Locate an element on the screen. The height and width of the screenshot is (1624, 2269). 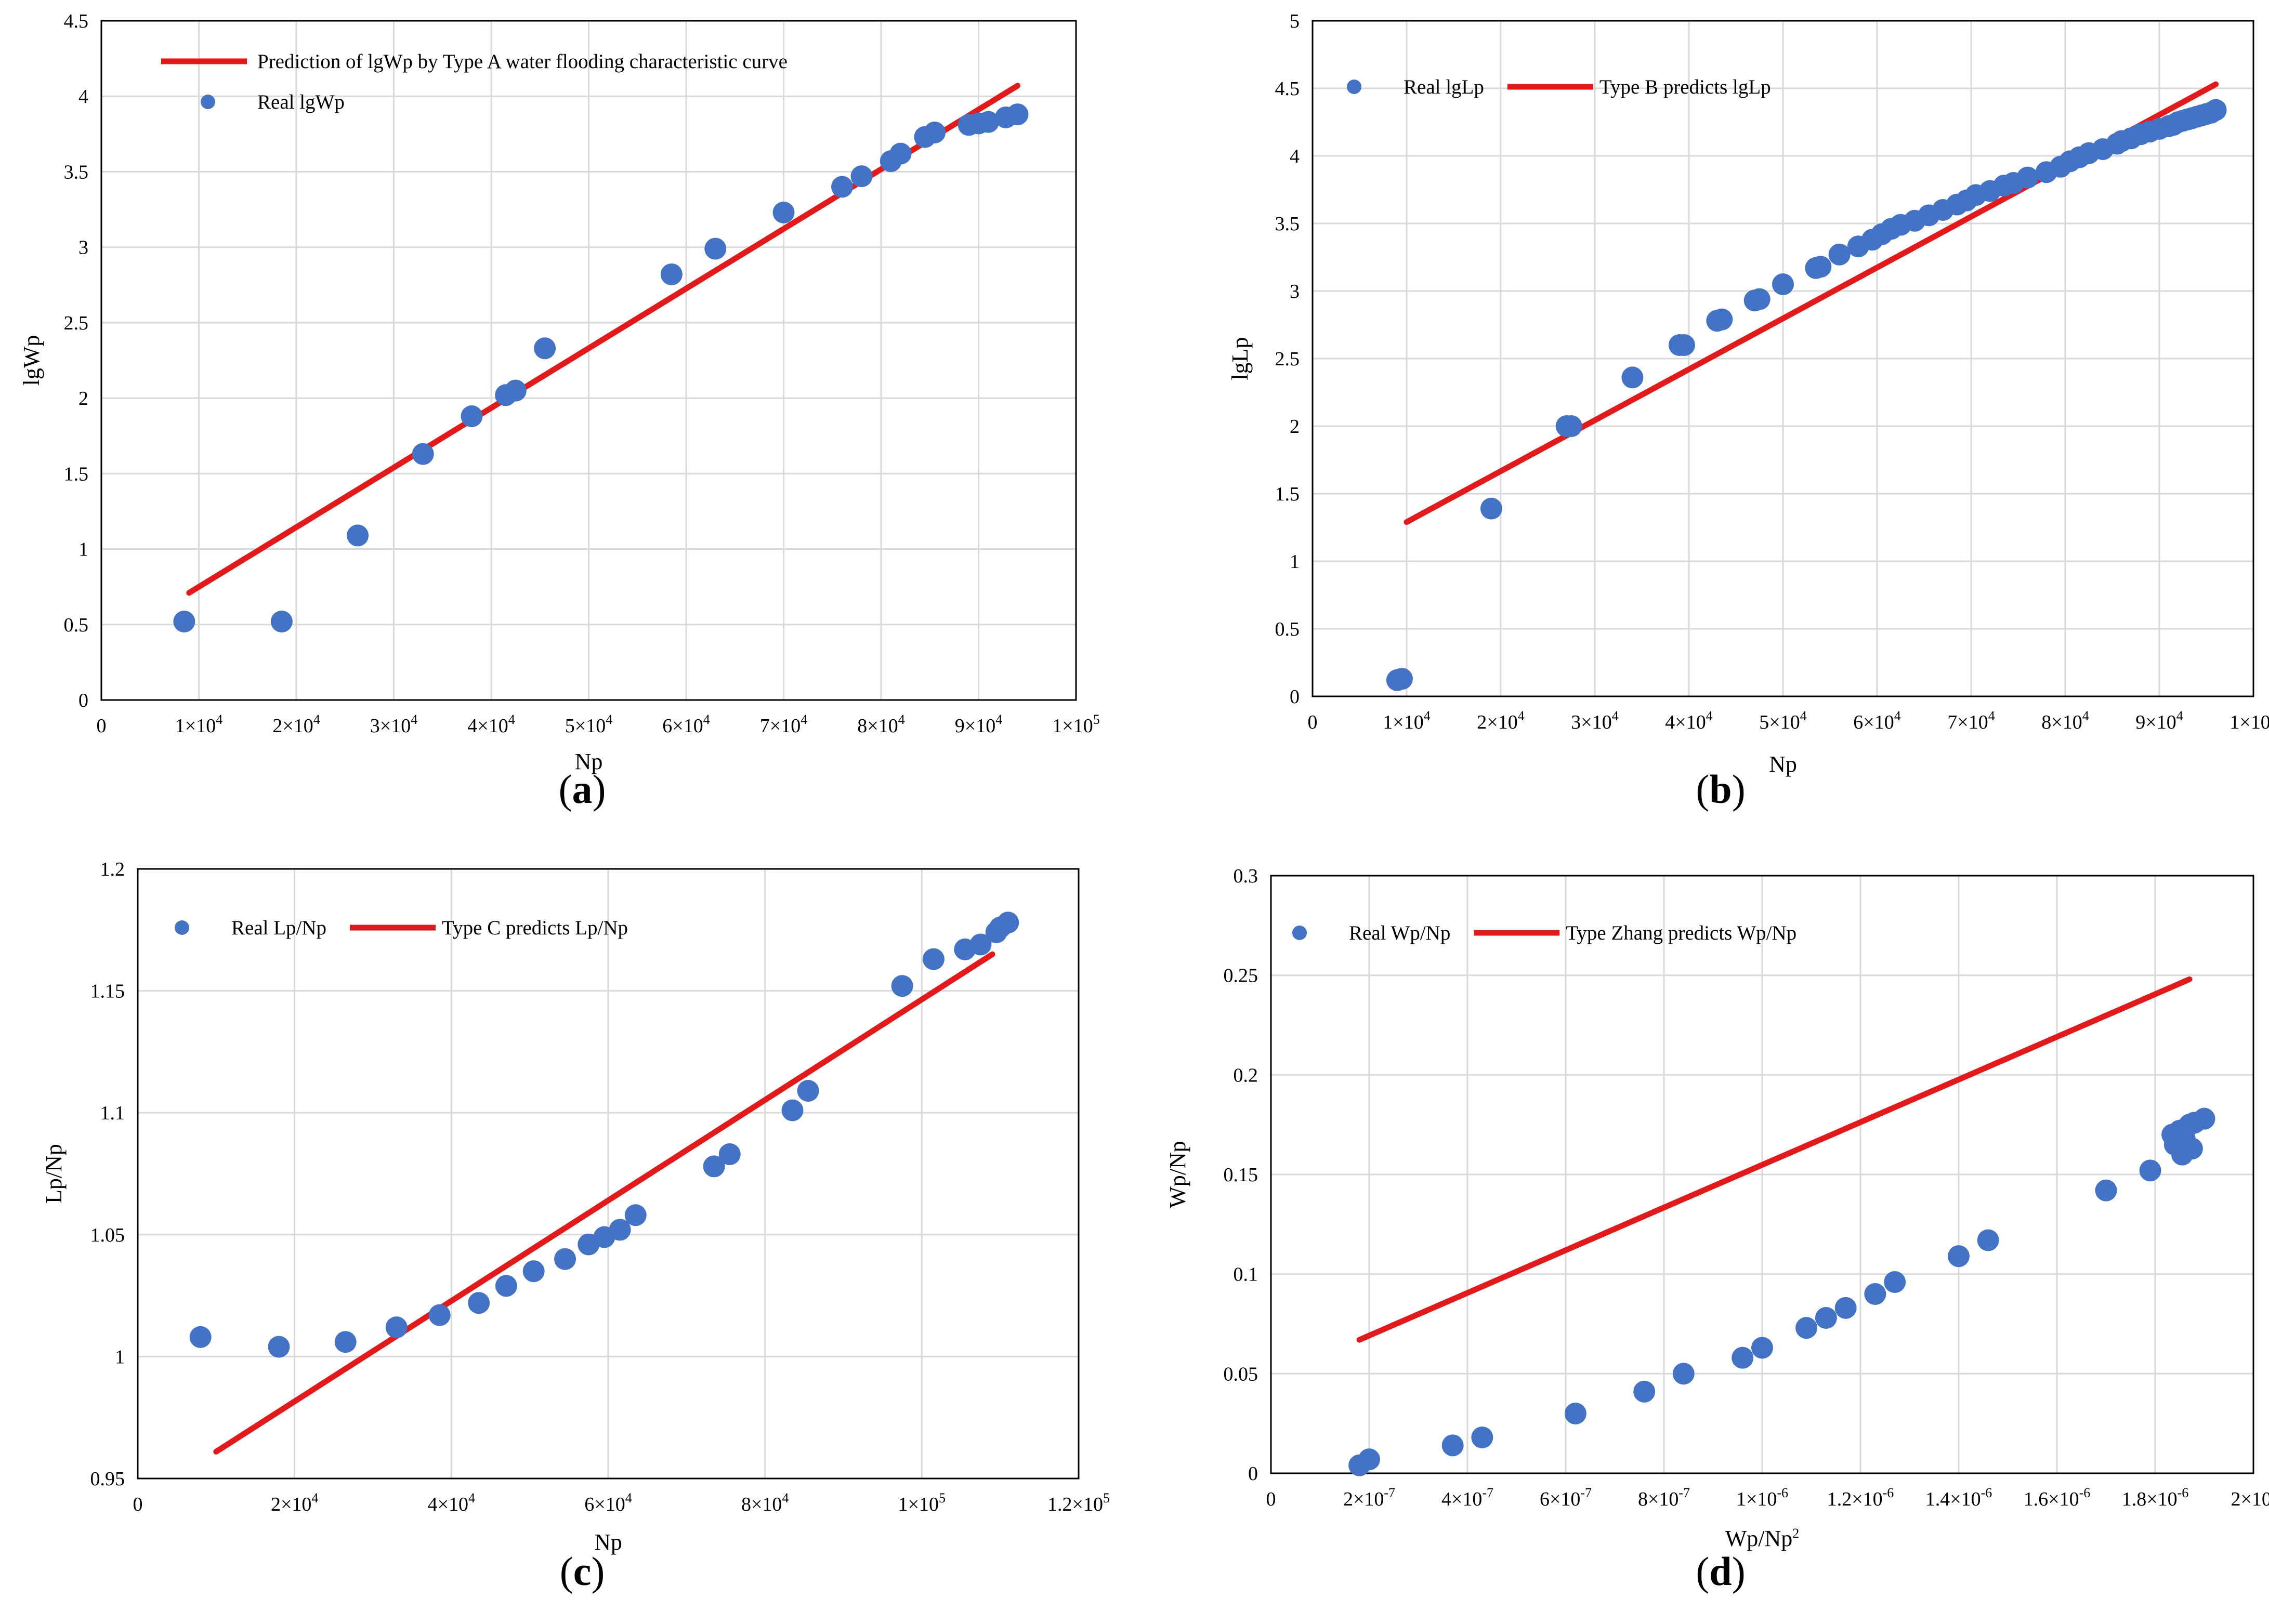
y-tick-label: 0.1 is located at coordinates (1246, 1275).